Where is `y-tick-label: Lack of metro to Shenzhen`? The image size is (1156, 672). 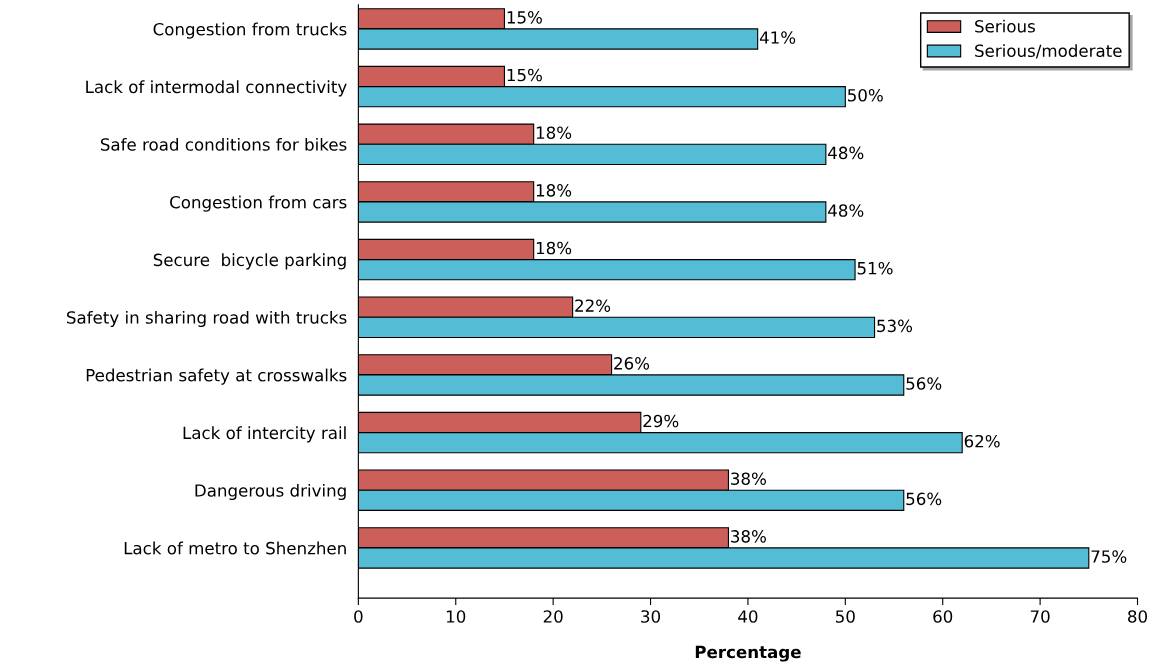 y-tick-label: Lack of metro to Shenzhen is located at coordinates (235, 548).